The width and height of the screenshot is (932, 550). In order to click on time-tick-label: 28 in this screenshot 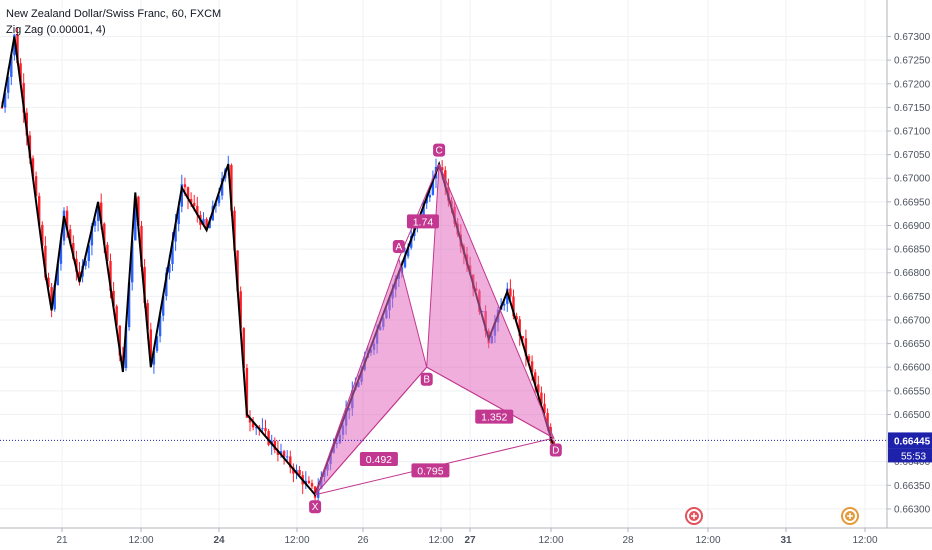, I will do `click(628, 540)`.